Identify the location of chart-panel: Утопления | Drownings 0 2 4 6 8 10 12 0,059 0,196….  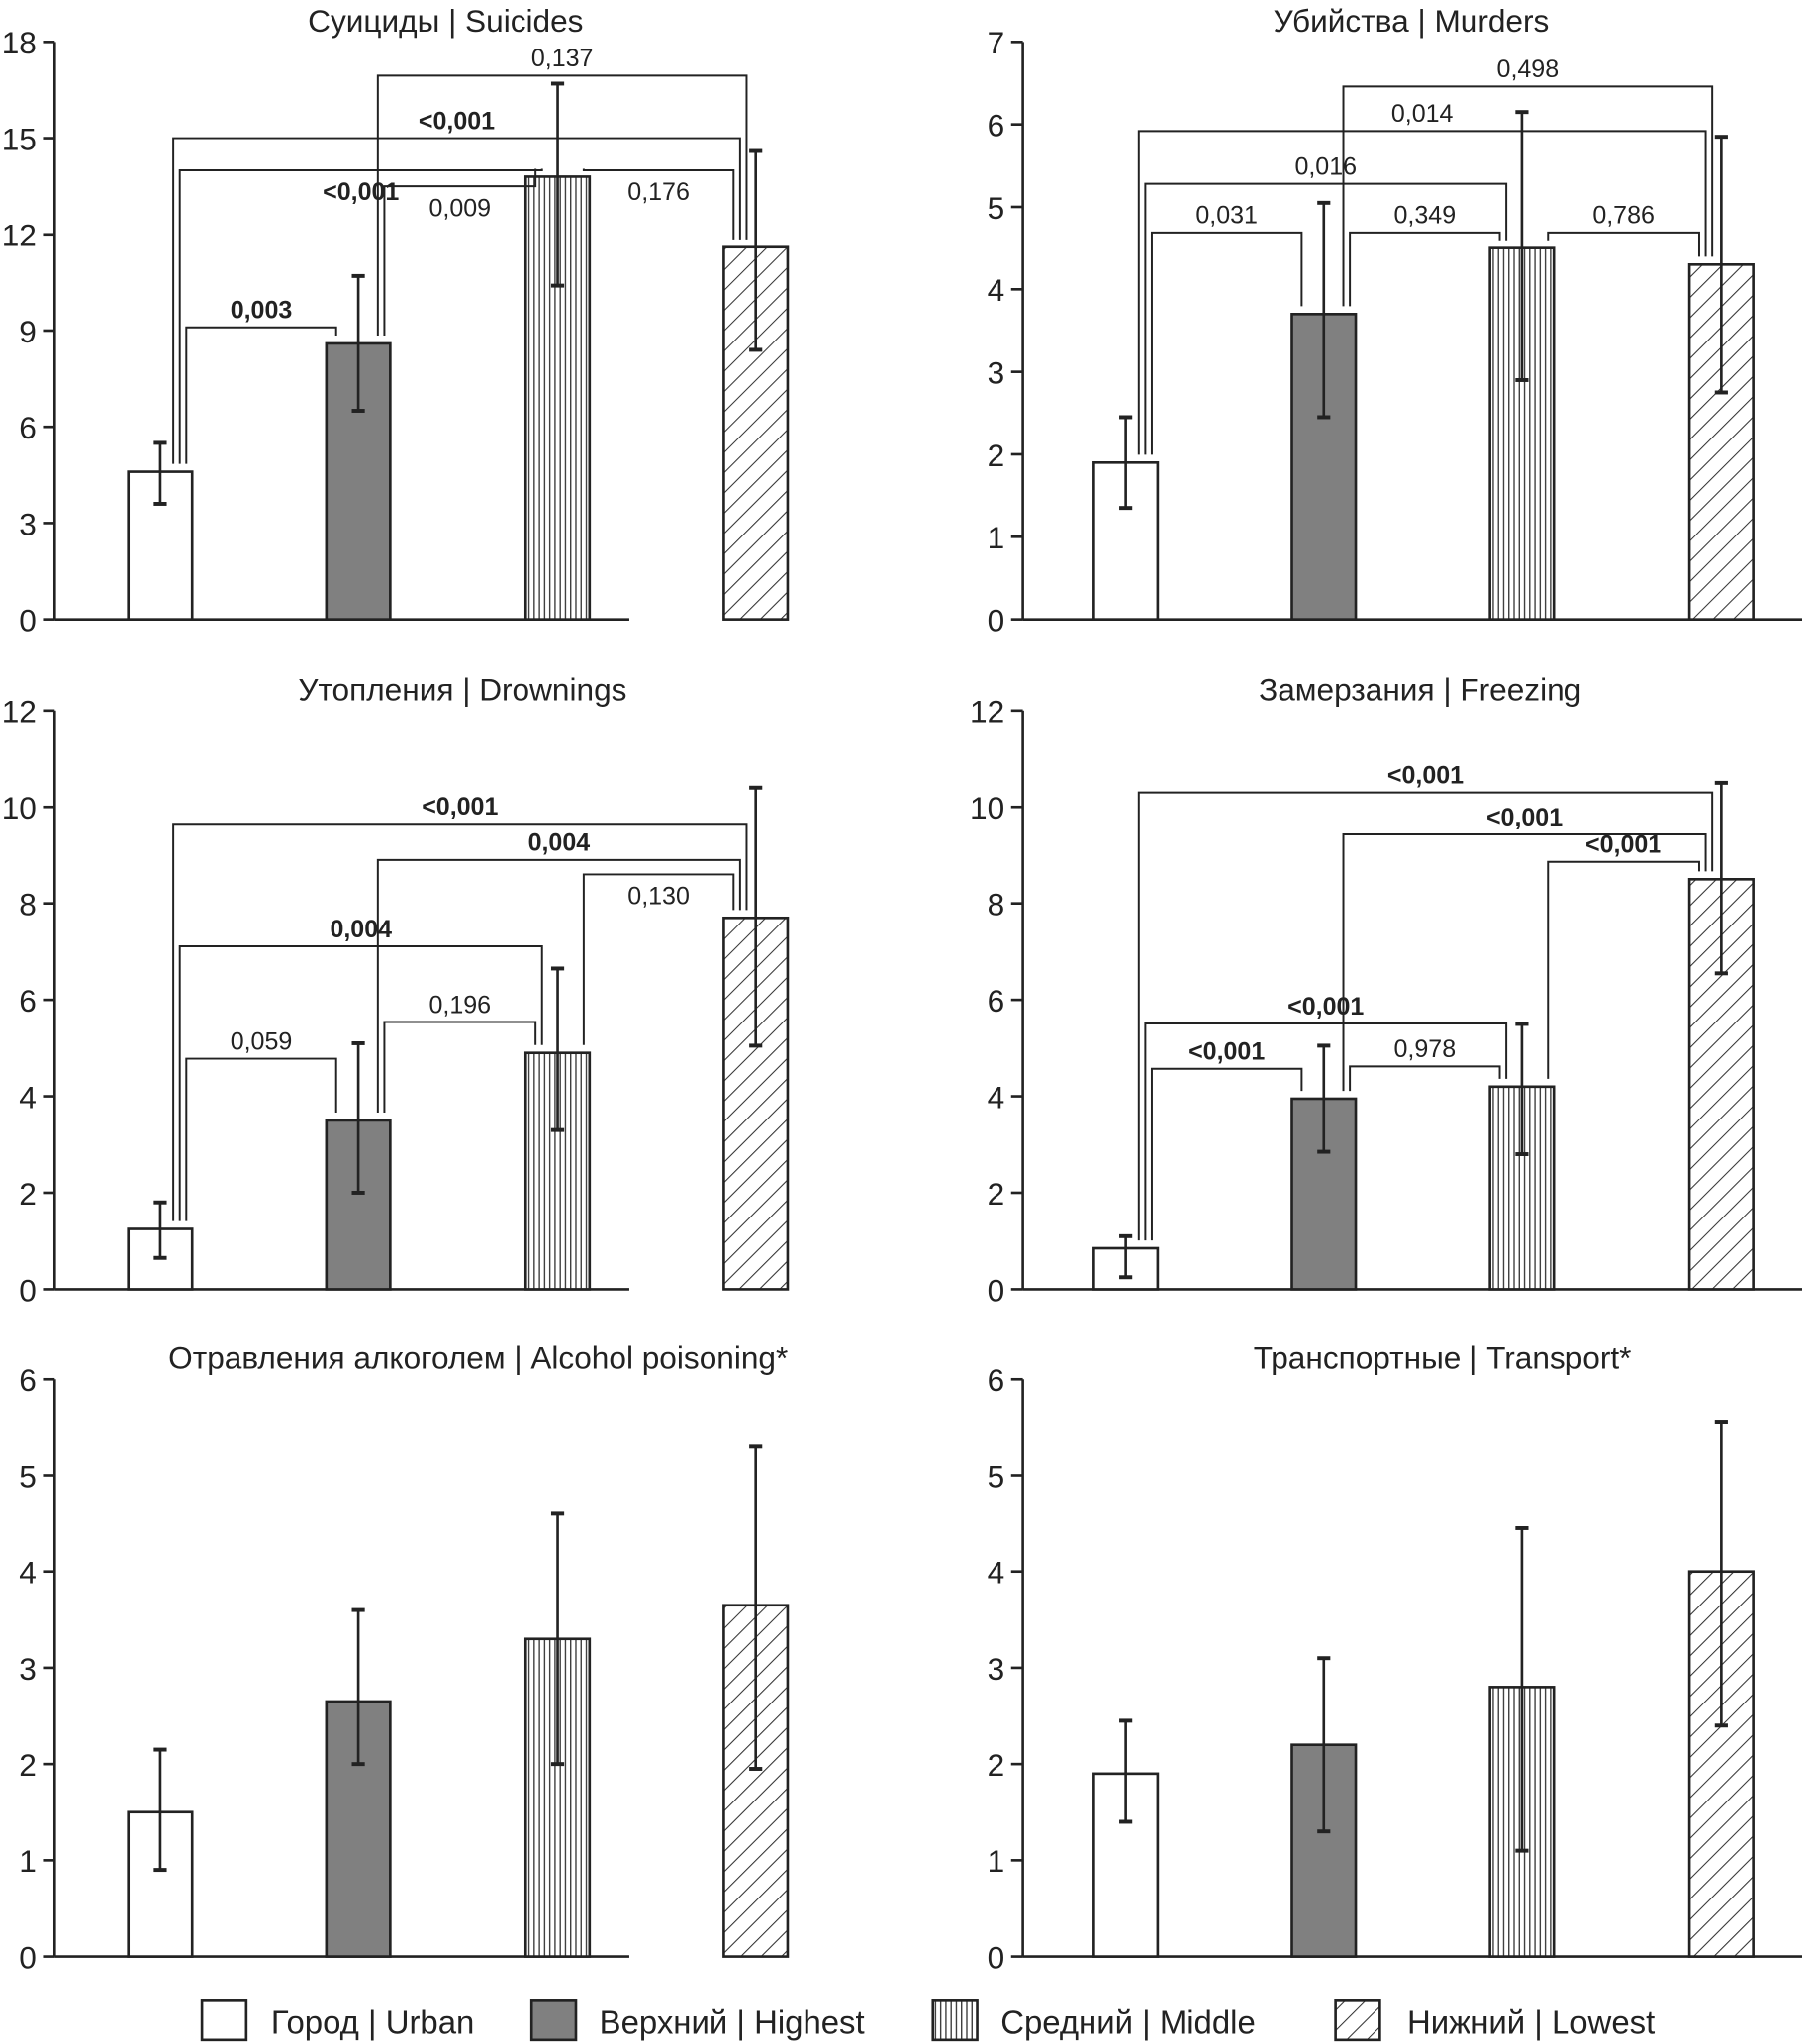
(396, 989).